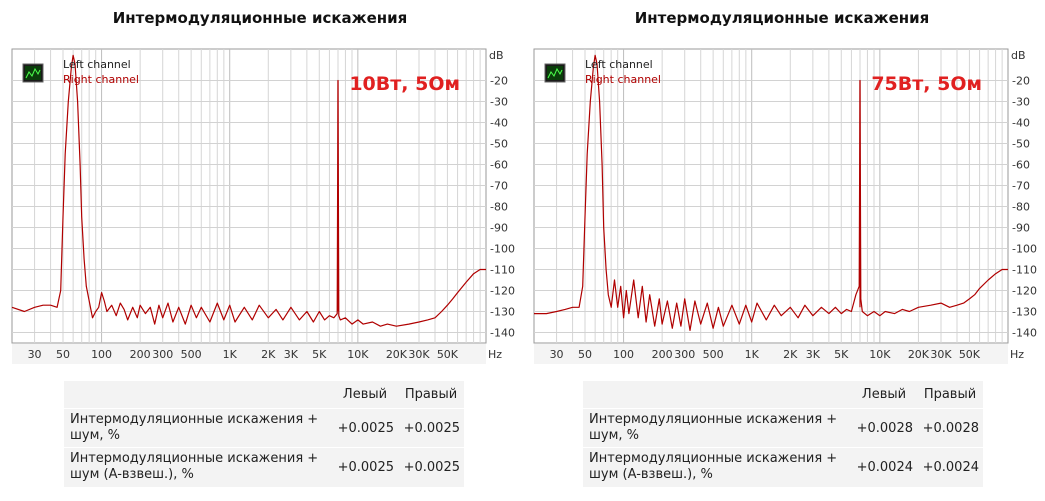  What do you see at coordinates (499, 102) in the screenshot?
I see `y-tick-label: -30` at bounding box center [499, 102].